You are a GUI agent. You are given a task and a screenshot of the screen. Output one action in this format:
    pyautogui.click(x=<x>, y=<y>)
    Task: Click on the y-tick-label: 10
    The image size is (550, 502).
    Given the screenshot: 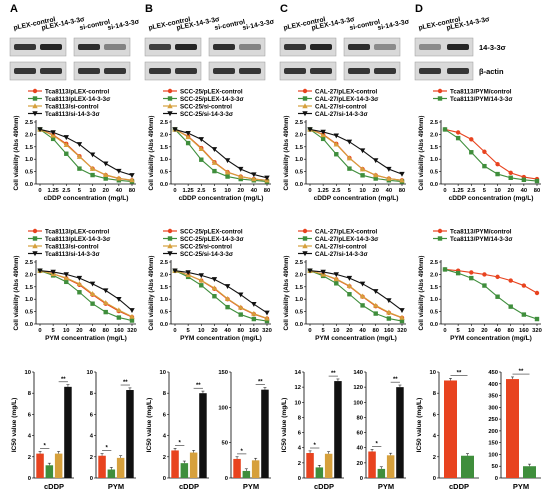 What is the action you would take?
    pyautogui.click(x=163, y=373)
    